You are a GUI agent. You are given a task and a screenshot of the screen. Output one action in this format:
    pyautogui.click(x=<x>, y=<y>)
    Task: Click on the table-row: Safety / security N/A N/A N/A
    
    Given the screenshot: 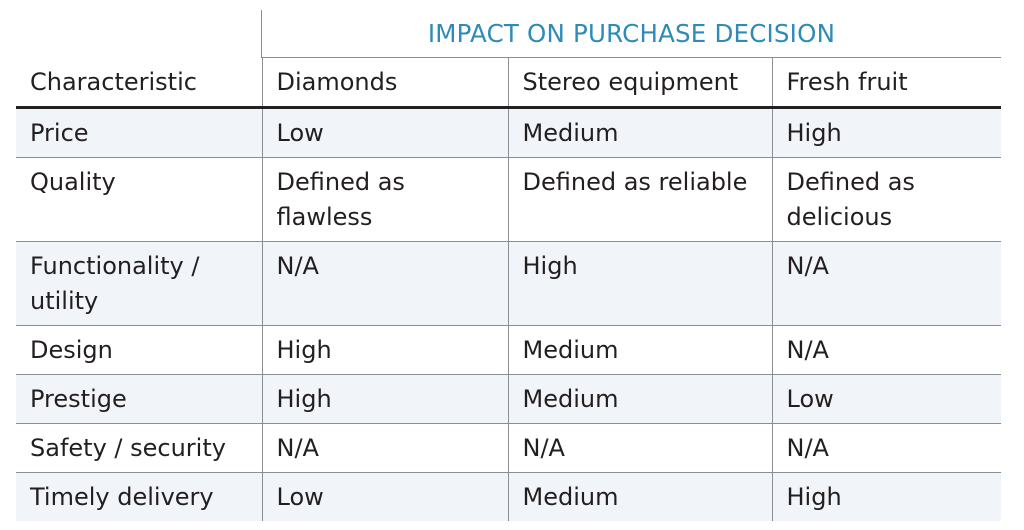 What is the action you would take?
    pyautogui.click(x=508, y=448)
    